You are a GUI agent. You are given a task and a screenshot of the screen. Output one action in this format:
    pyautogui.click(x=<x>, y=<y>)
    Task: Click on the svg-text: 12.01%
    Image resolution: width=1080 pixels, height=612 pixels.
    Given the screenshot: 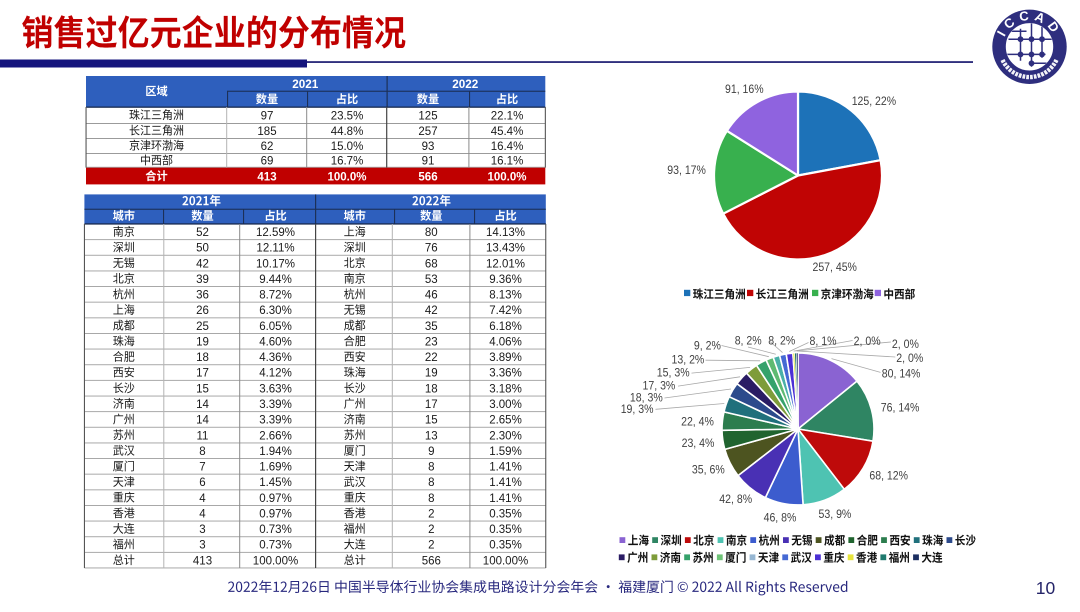 What is the action you would take?
    pyautogui.click(x=505, y=264)
    